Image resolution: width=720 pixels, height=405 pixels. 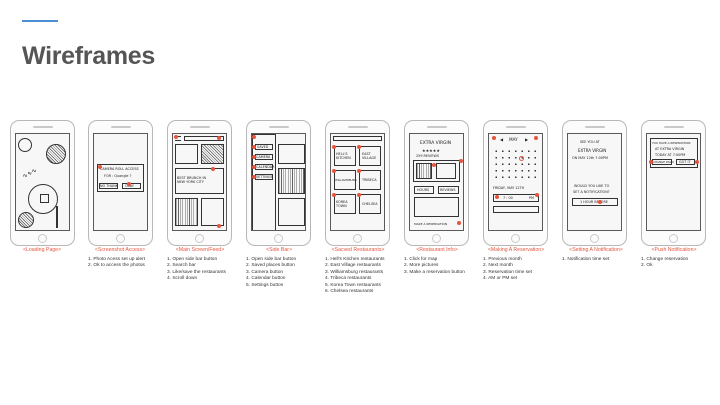 What do you see at coordinates (181, 266) in the screenshot?
I see `note-item: 2. Search bar` at bounding box center [181, 266].